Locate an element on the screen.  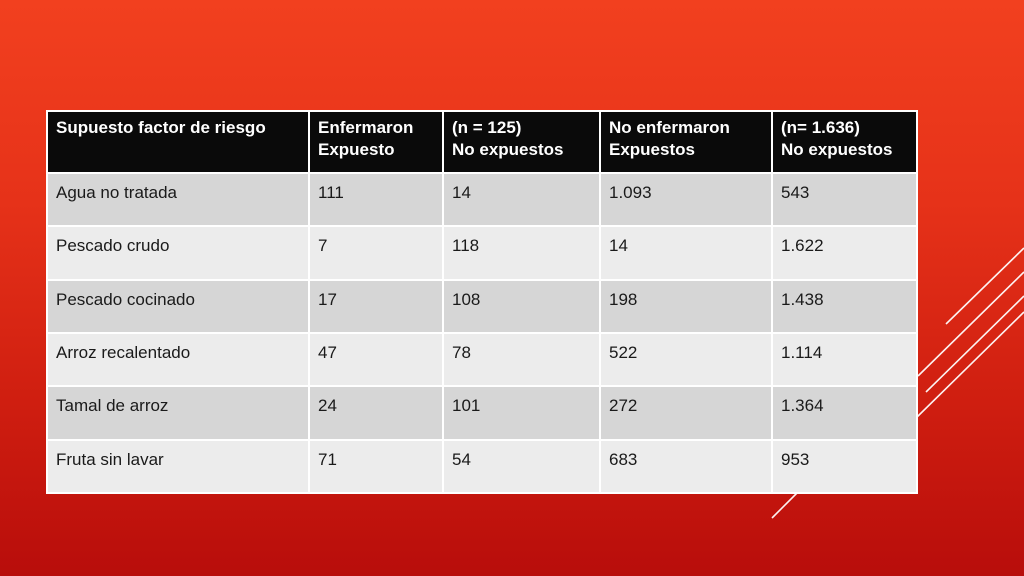
cell-factor: Fruta sin lavar is located at coordinates (178, 466).